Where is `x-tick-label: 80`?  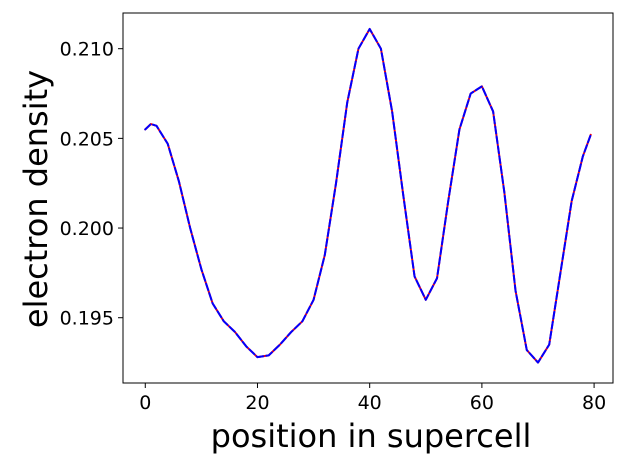
x-tick-label: 80 is located at coordinates (594, 403).